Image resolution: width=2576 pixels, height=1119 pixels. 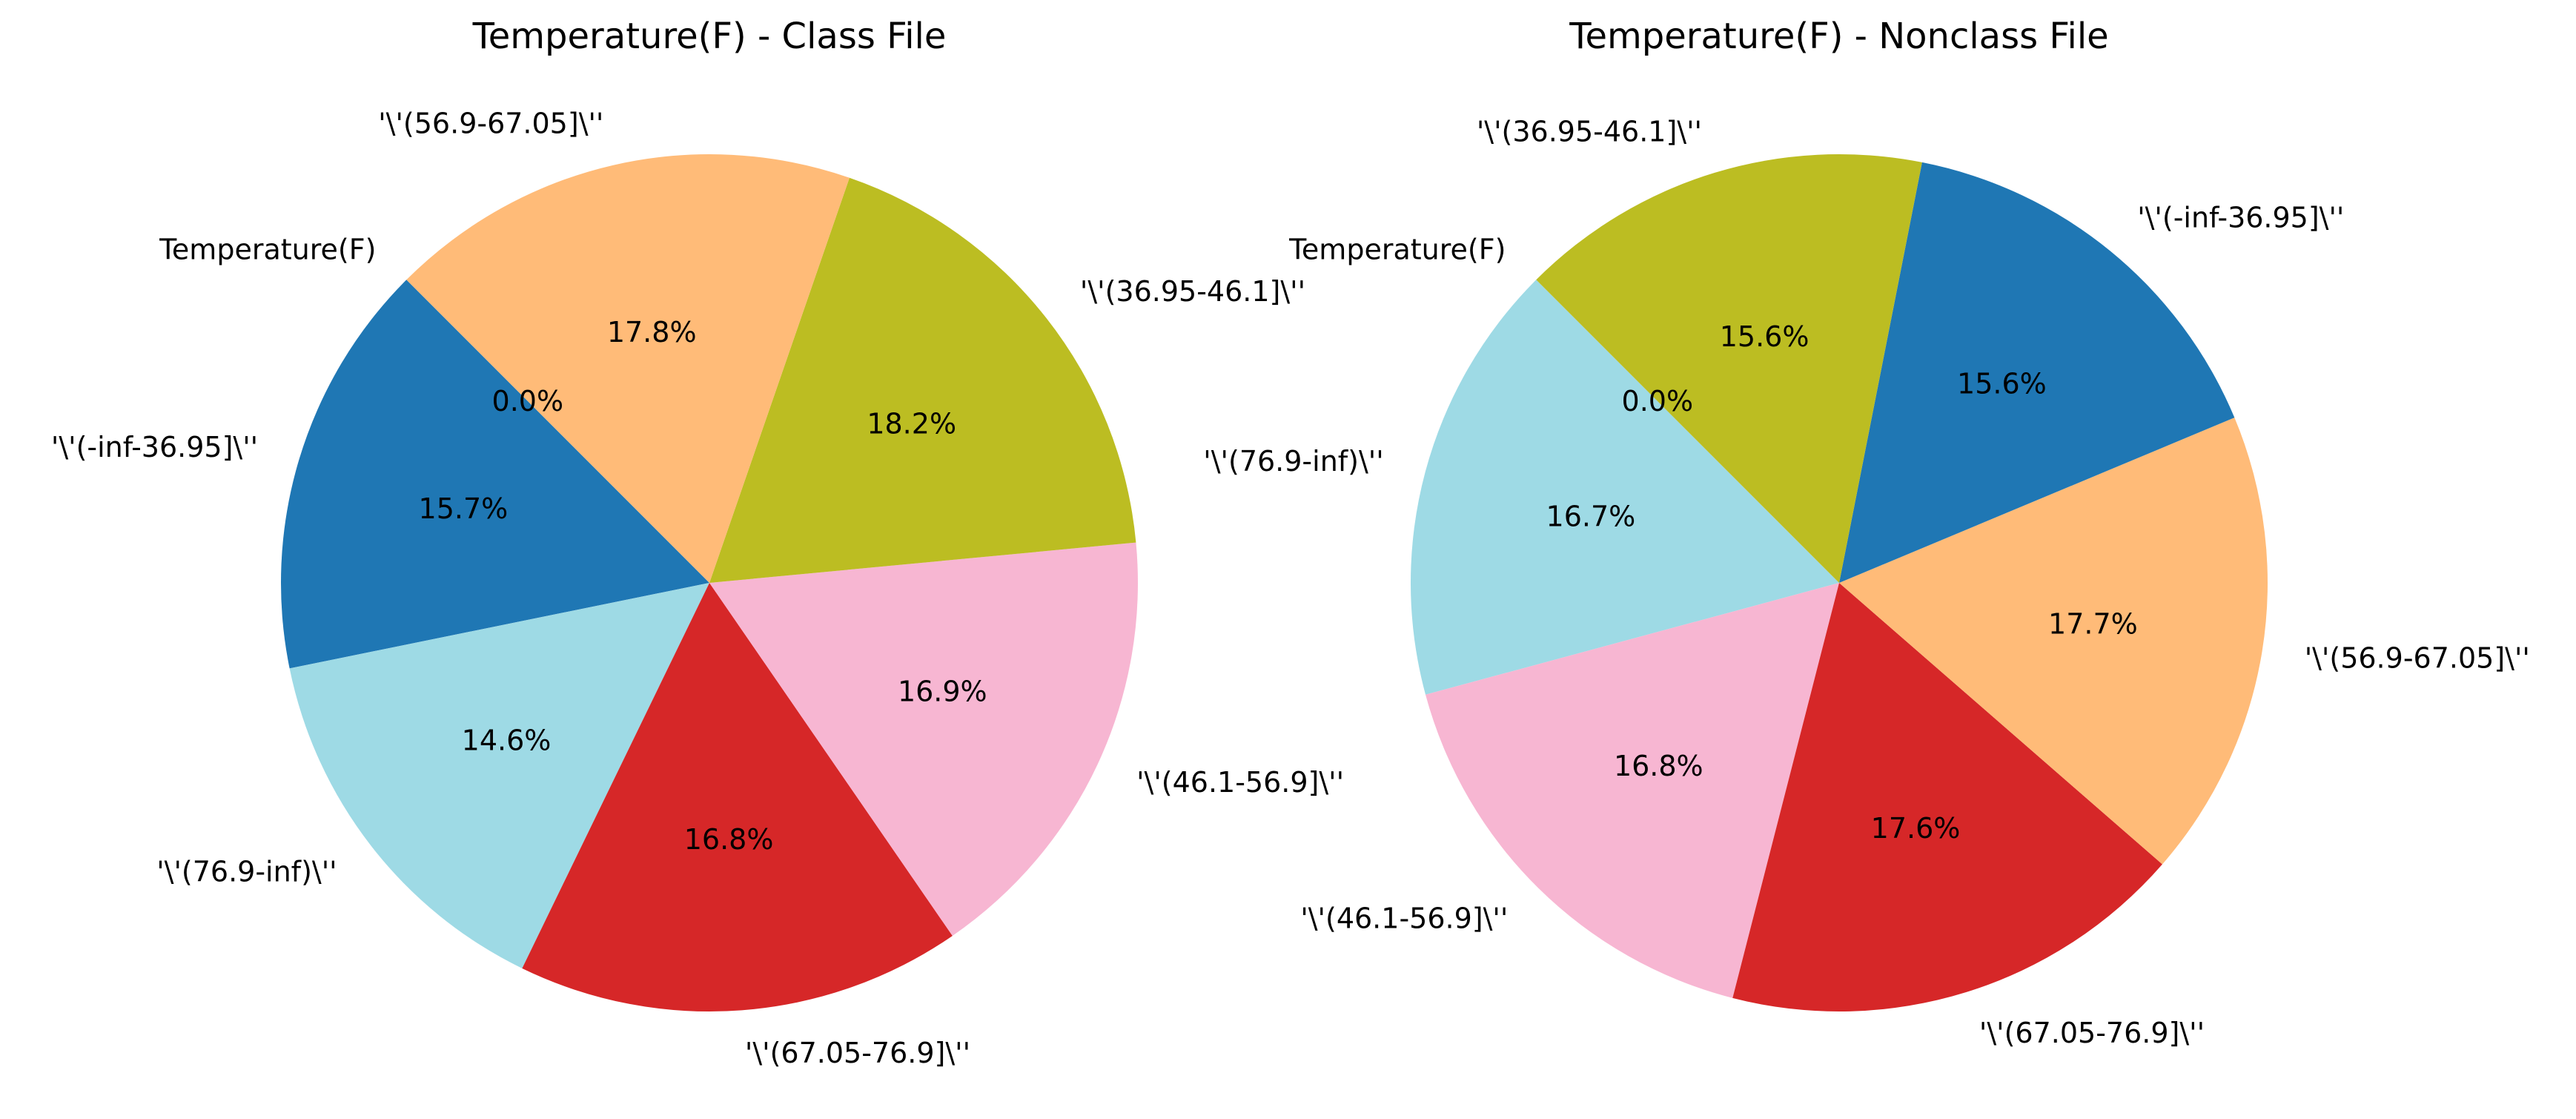 What do you see at coordinates (652, 333) in the screenshot?
I see `slice-percent-label: 17.8%` at bounding box center [652, 333].